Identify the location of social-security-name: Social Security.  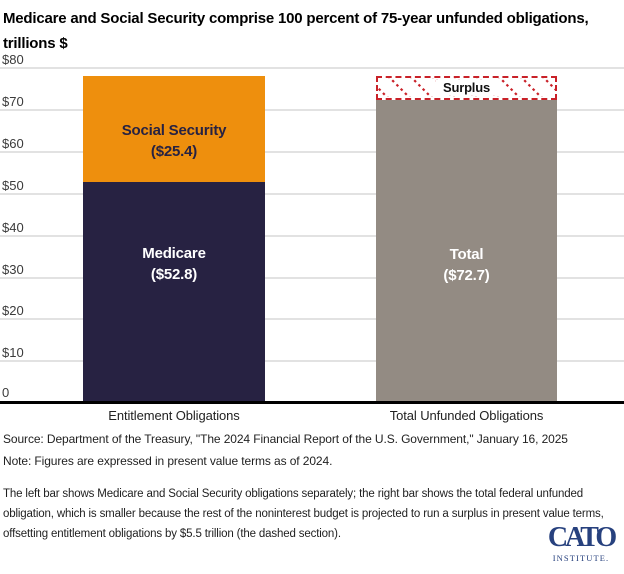
(174, 130).